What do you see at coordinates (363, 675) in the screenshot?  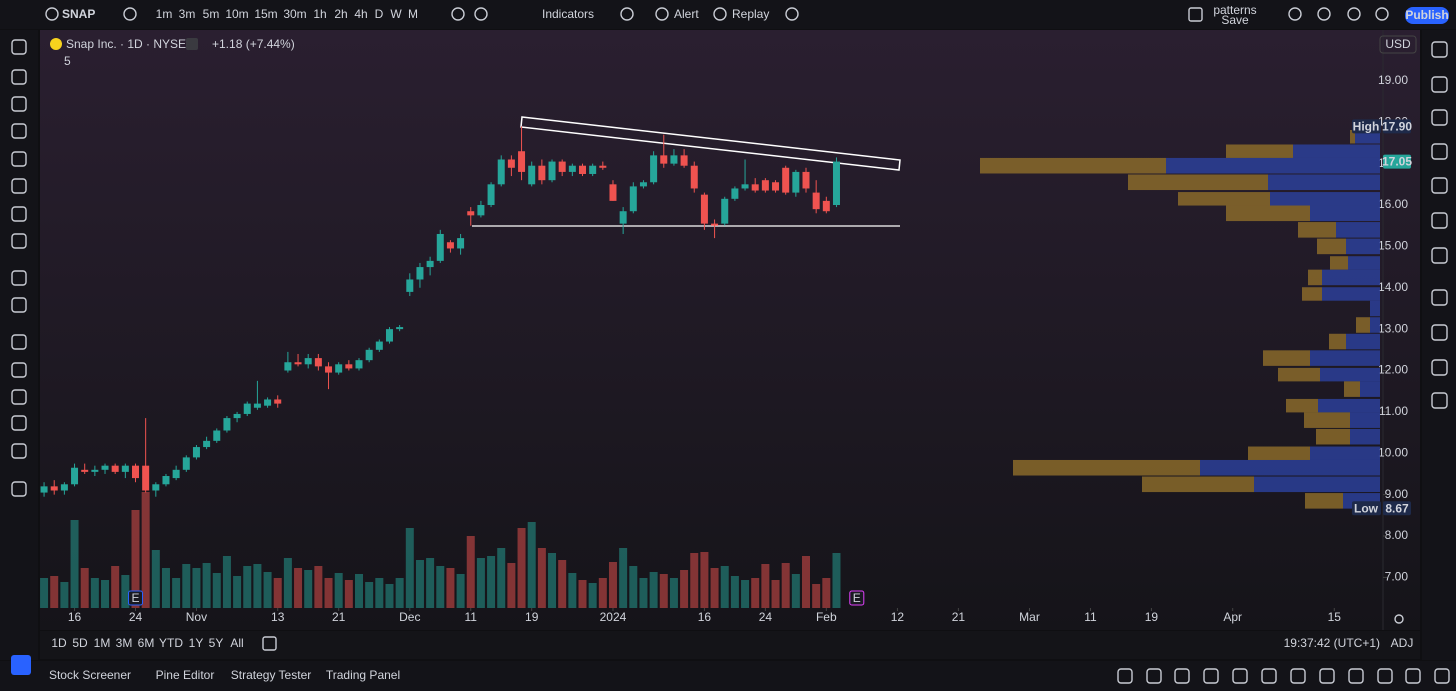 I see `panel-tab: Trading Panel` at bounding box center [363, 675].